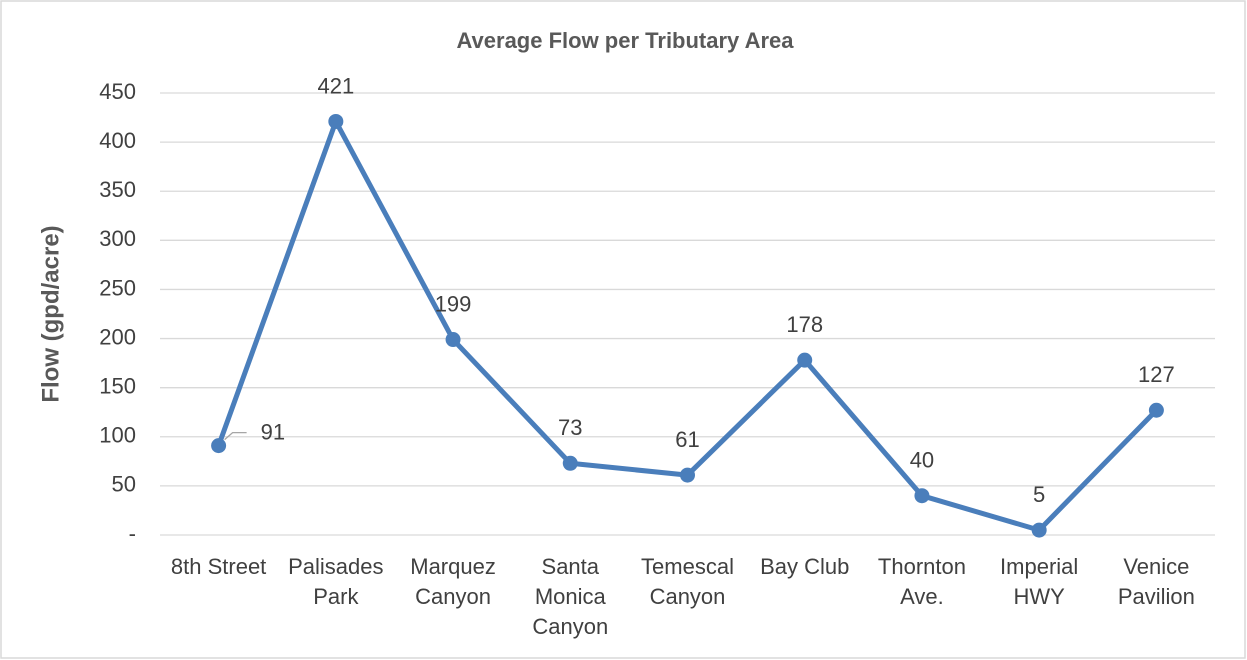  I want to click on data-label: 421, so click(335, 85).